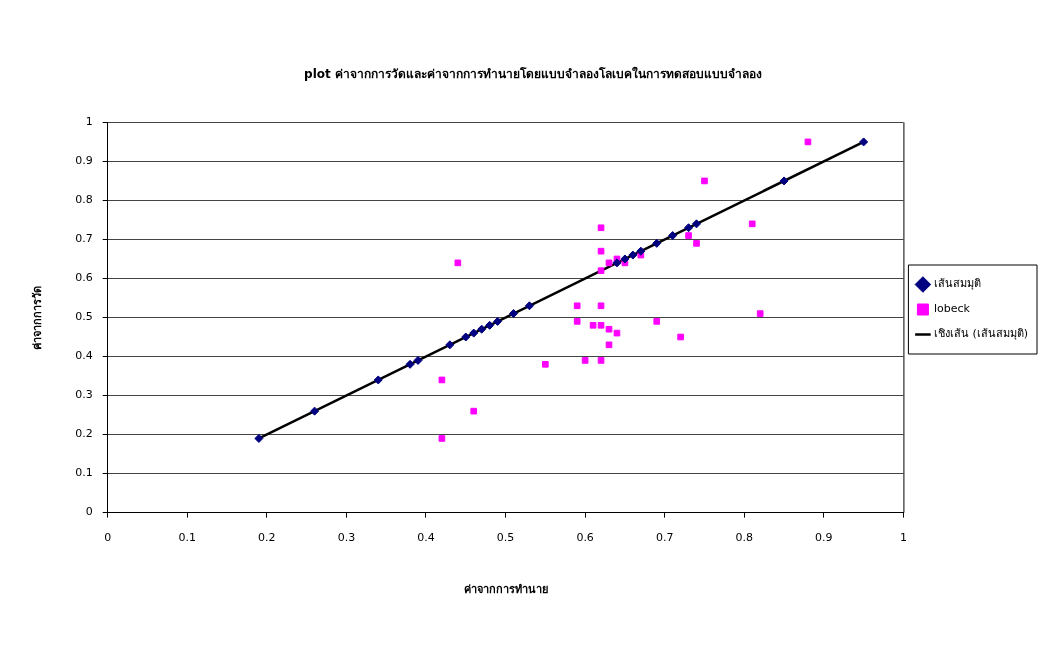  I want to click on y-tick-label: 0.3, so click(84, 395).